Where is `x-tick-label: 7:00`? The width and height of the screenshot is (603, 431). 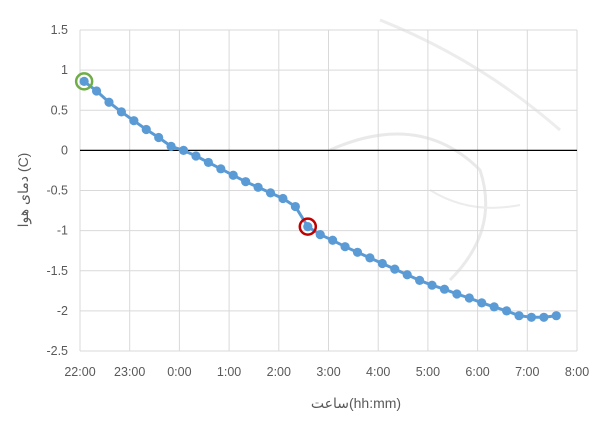
x-tick-label: 7:00 is located at coordinates (527, 372).